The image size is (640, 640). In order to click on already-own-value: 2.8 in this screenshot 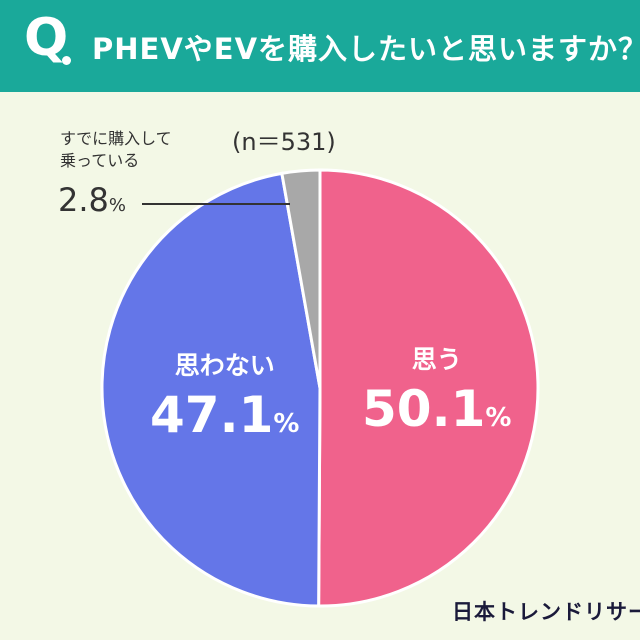, I will do `click(83, 200)`.